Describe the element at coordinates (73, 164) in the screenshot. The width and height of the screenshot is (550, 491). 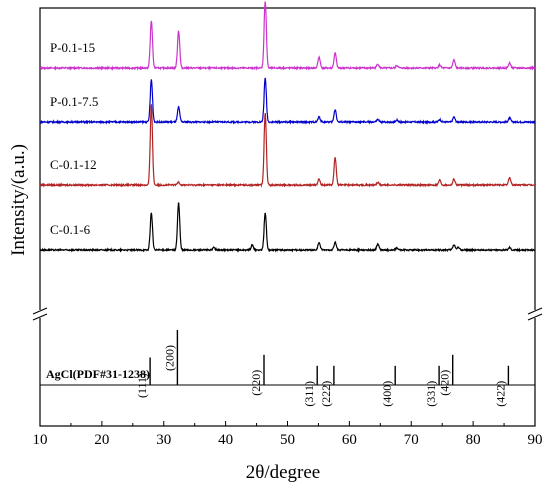
I see `series-label: C-0.1-12` at that location.